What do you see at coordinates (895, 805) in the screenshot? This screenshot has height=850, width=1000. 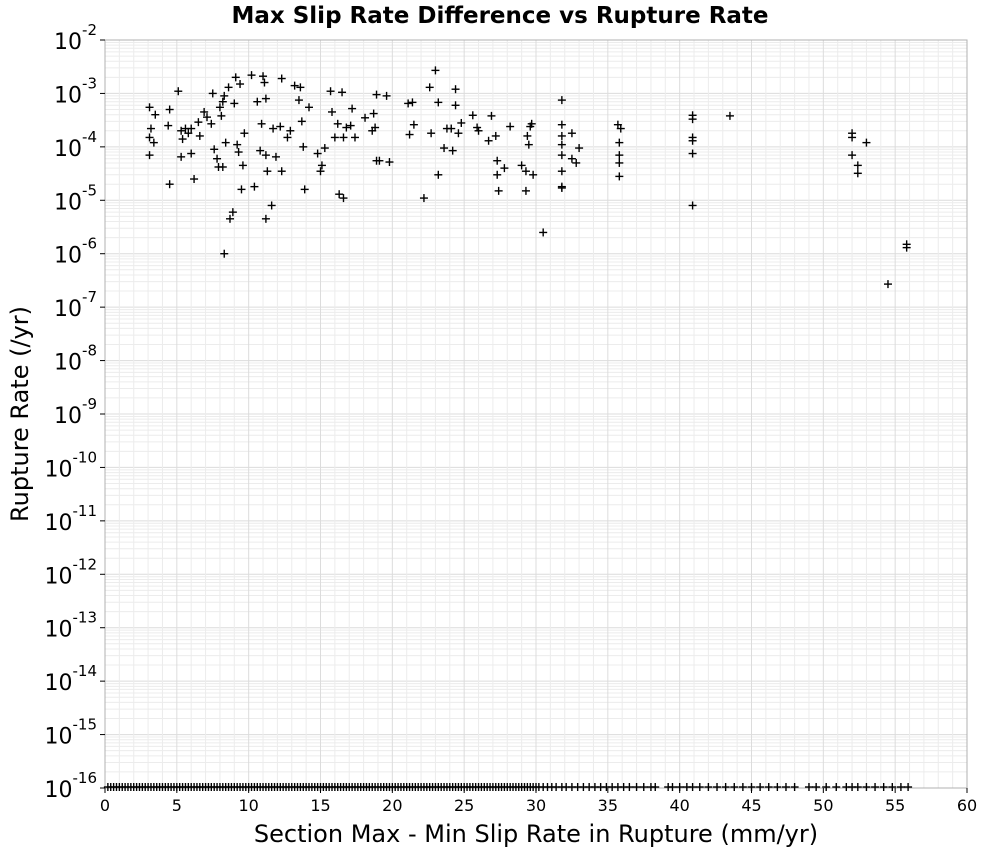 I see `x-tick-label: 55` at bounding box center [895, 805].